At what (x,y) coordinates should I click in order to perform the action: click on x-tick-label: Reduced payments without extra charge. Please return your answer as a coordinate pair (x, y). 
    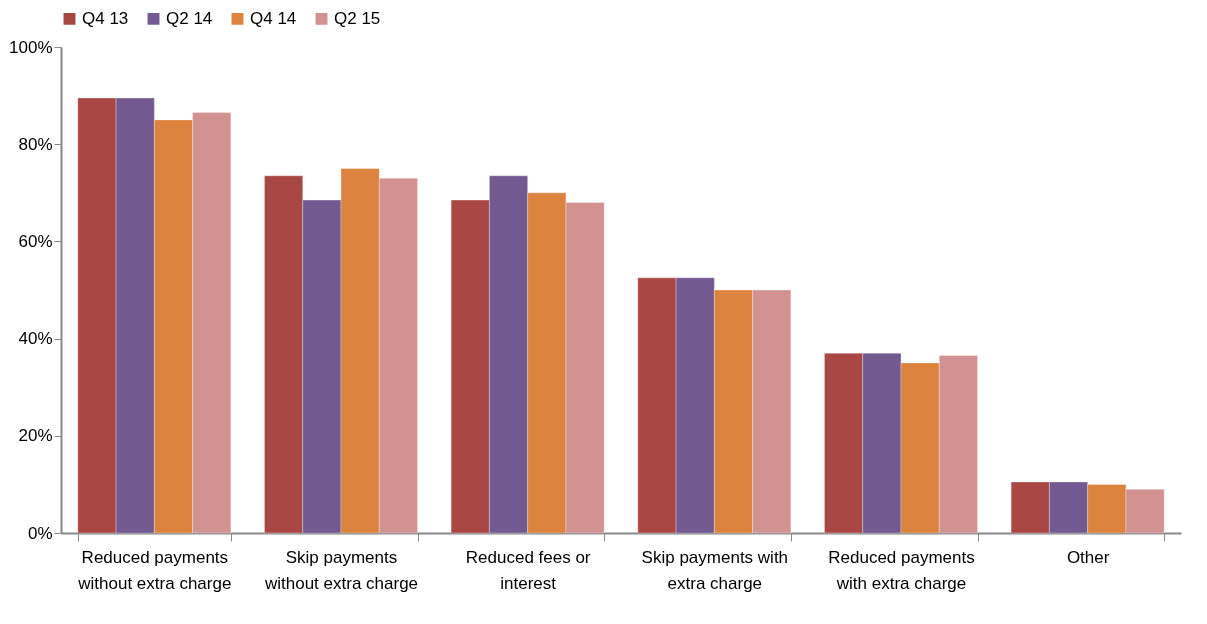
    Looking at the image, I should click on (154, 570).